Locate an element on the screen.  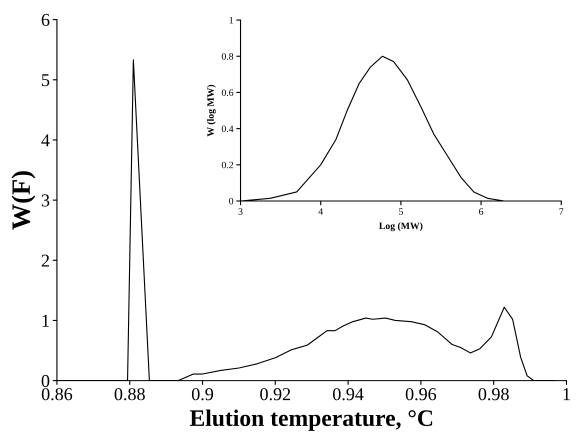
y-tick-label: 0.8 is located at coordinates (228, 56).